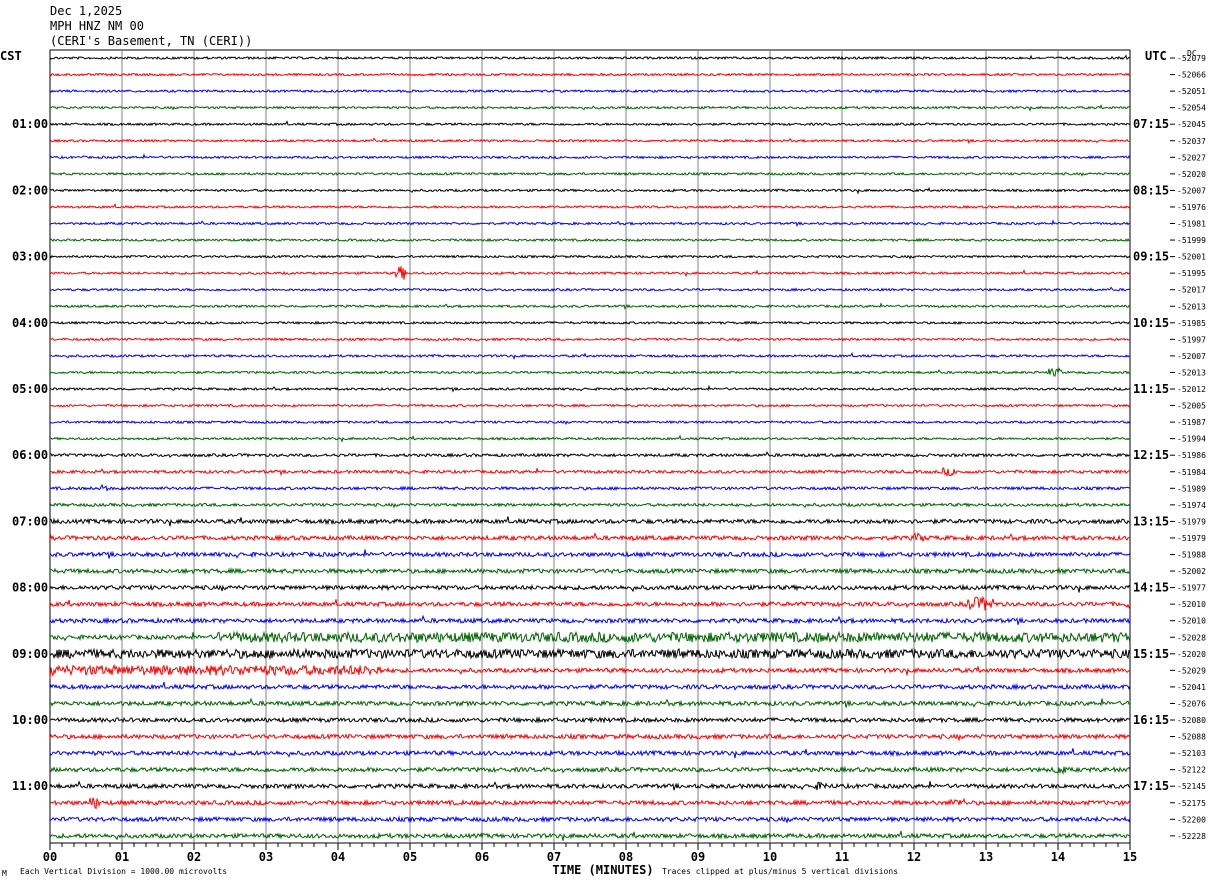  What do you see at coordinates (1151, 521) in the screenshot?
I see `right-hour-label: 13:15` at bounding box center [1151, 521].